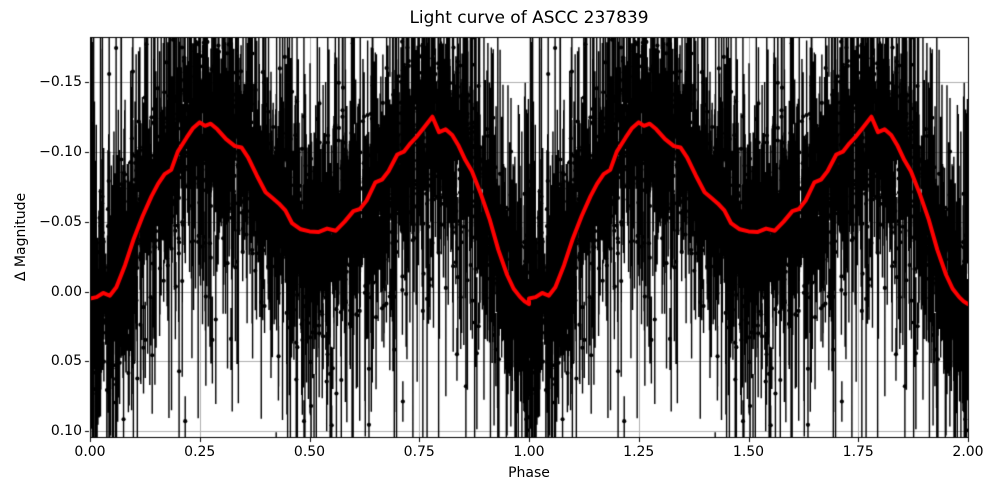  What do you see at coordinates (200, 452) in the screenshot?
I see `x-tick-label: 0.25` at bounding box center [200, 452].